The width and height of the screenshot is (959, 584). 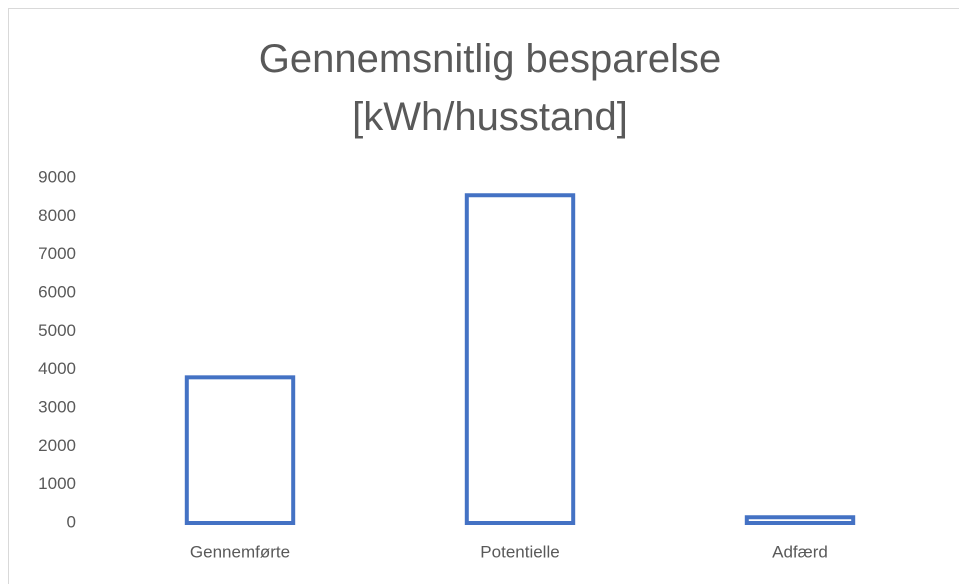 What do you see at coordinates (57, 215) in the screenshot?
I see `y-tick-label: 8000` at bounding box center [57, 215].